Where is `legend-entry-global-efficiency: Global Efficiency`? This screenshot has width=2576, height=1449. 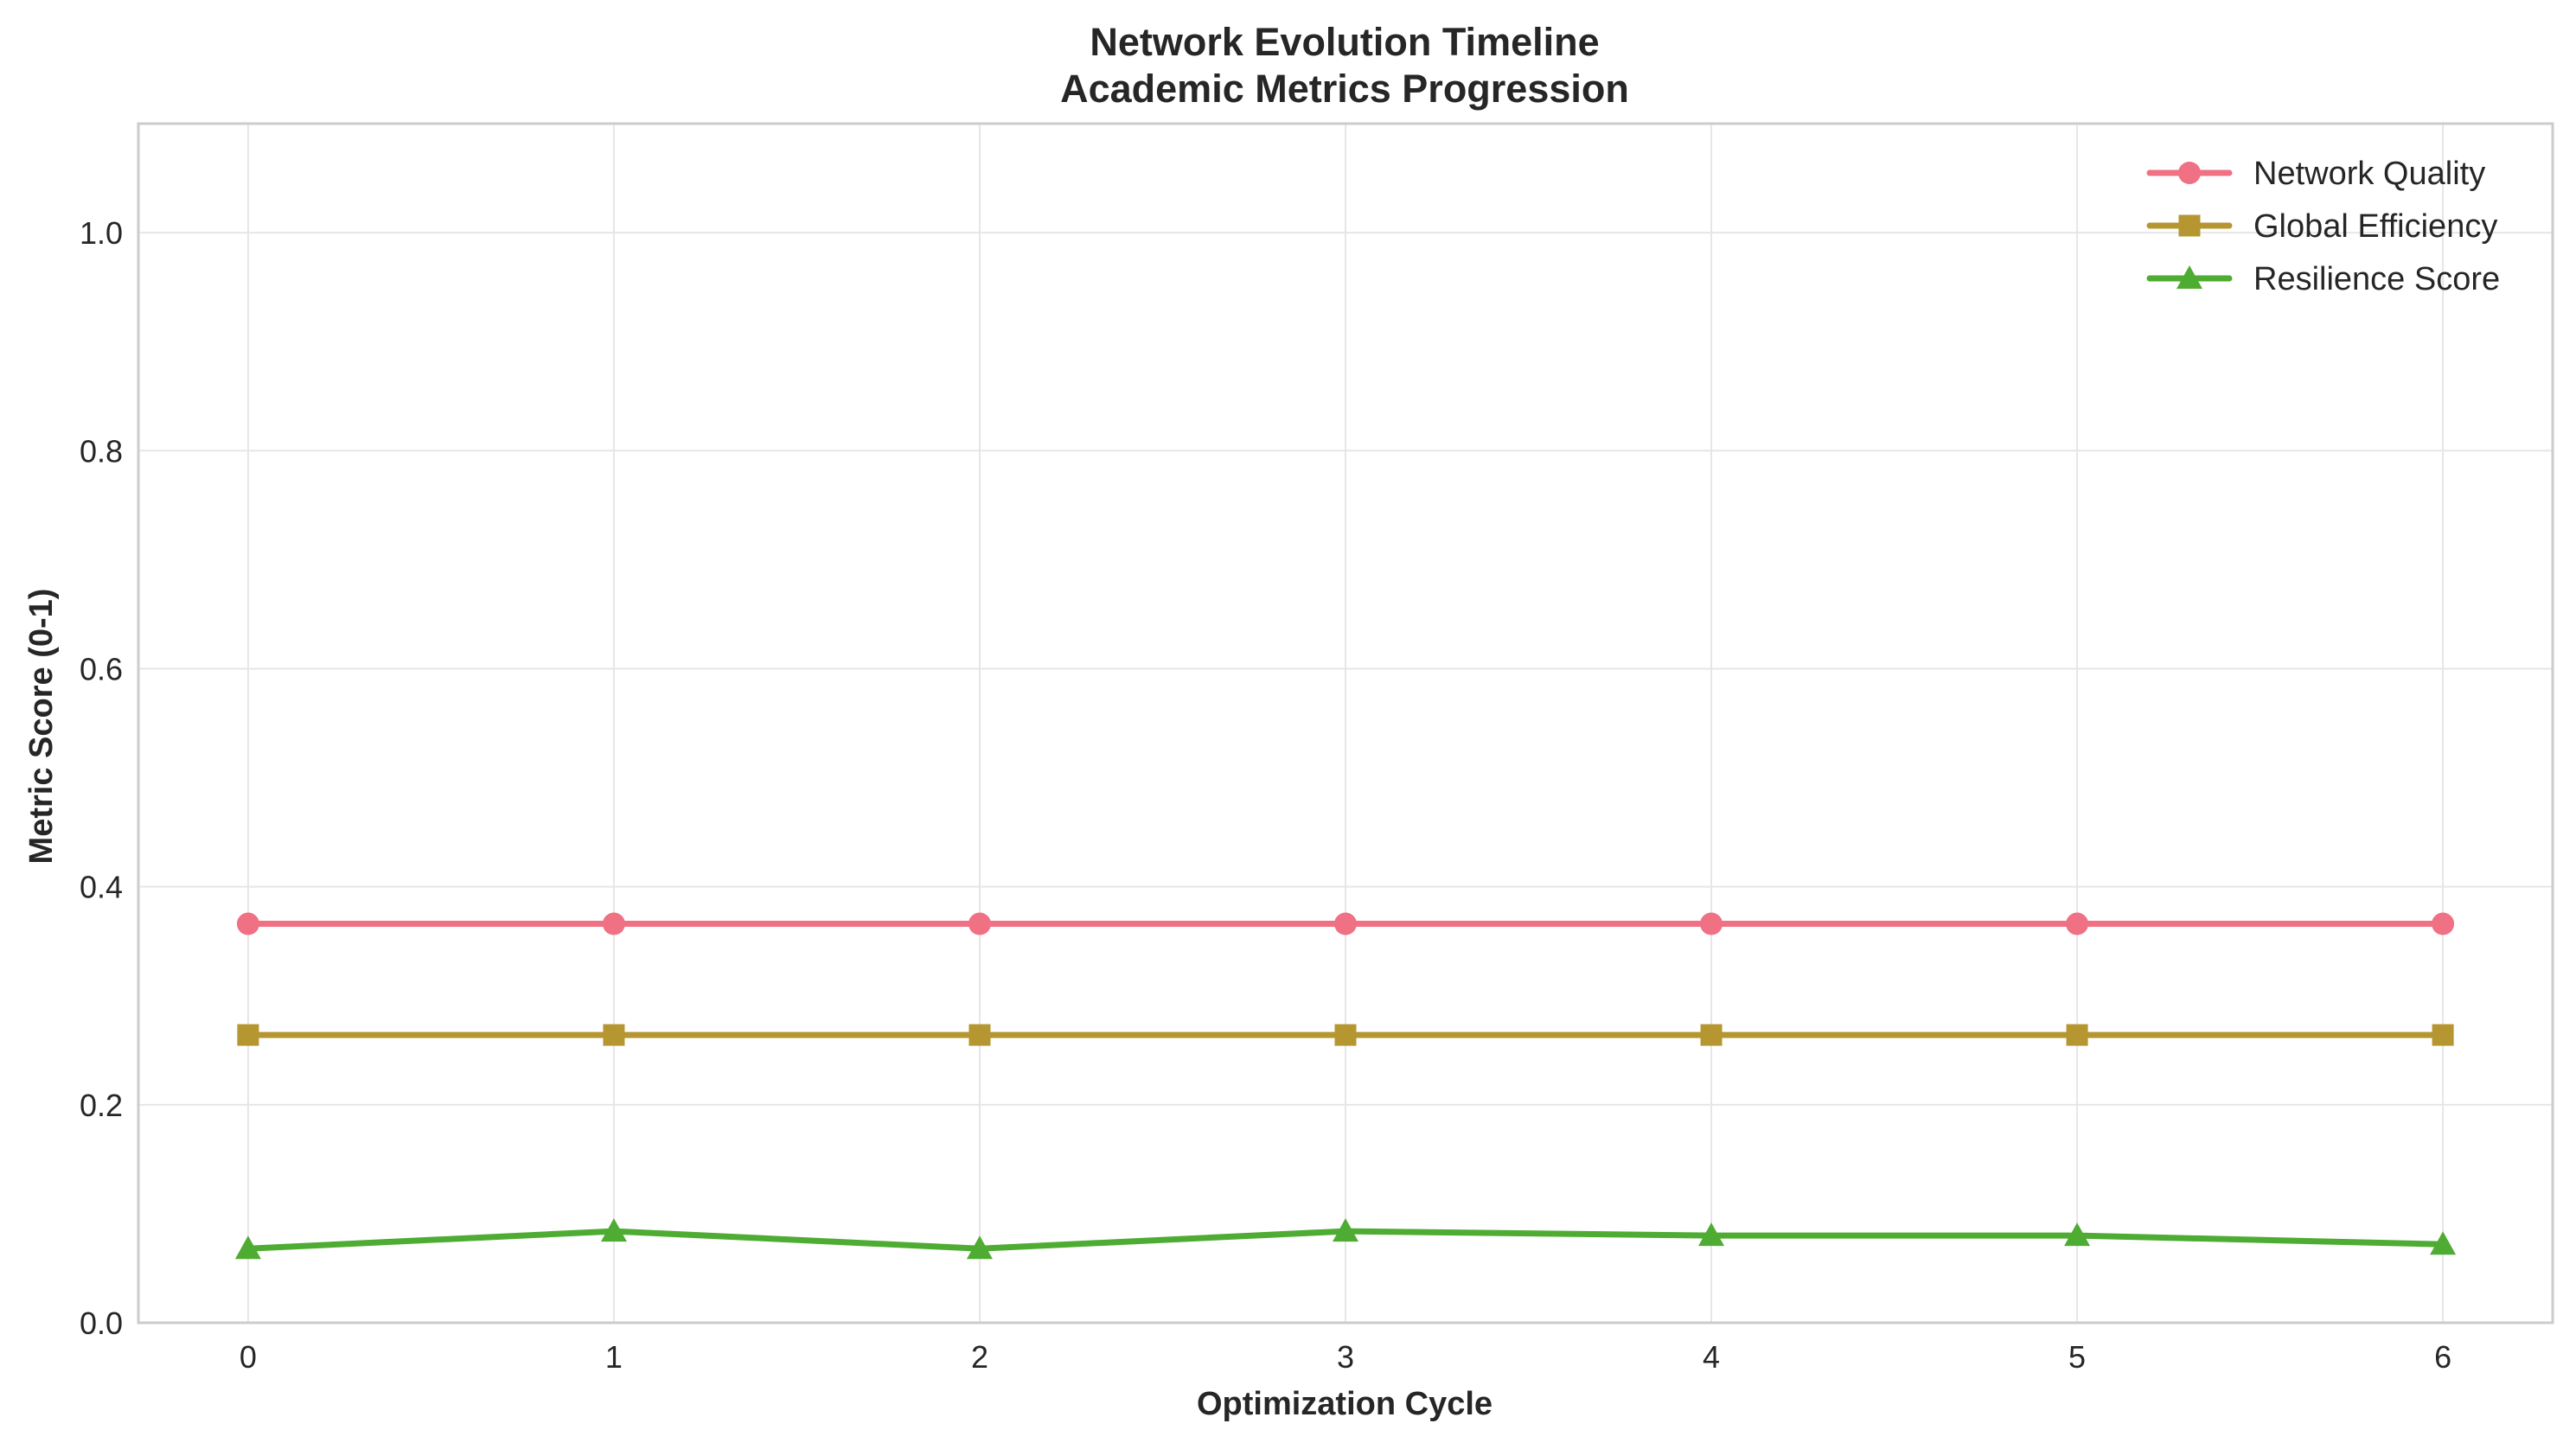 legend-entry-global-efficiency: Global Efficiency is located at coordinates (2322, 227).